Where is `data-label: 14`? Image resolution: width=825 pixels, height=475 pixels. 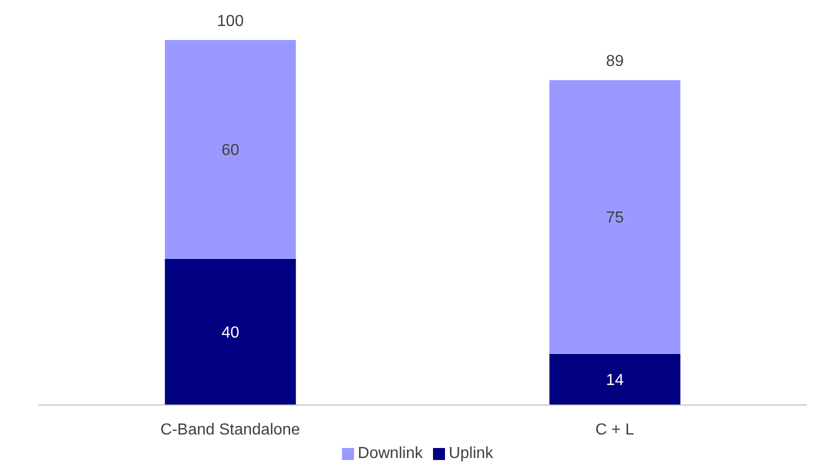 data-label: 14 is located at coordinates (615, 381).